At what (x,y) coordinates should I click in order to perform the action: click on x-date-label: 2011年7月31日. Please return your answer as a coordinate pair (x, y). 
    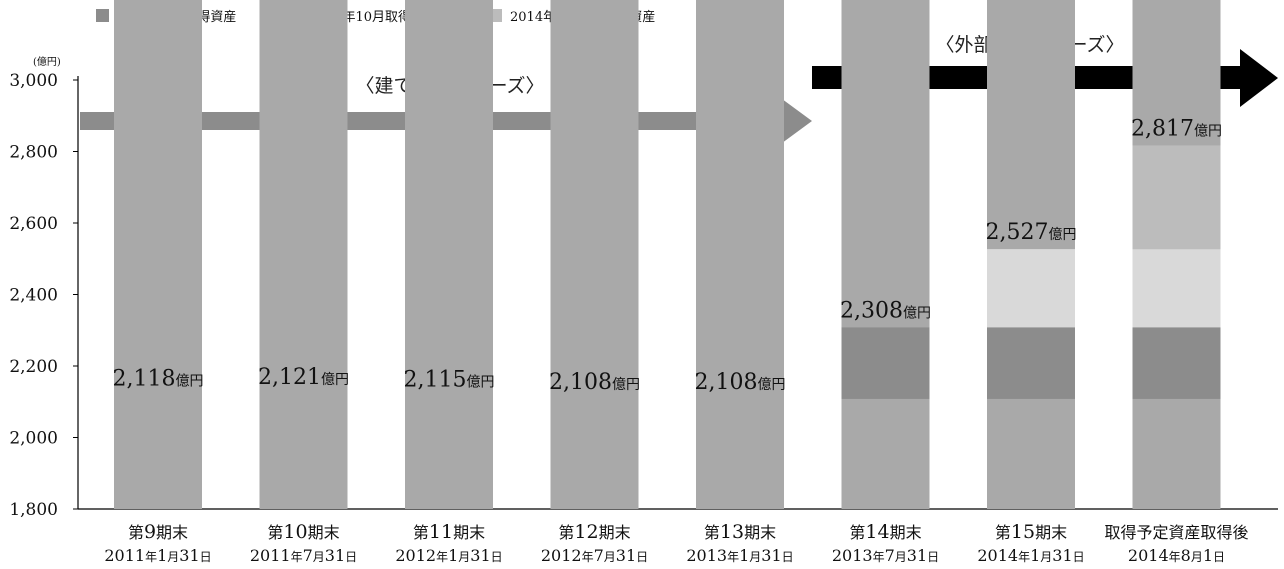
    Looking at the image, I should click on (303, 555).